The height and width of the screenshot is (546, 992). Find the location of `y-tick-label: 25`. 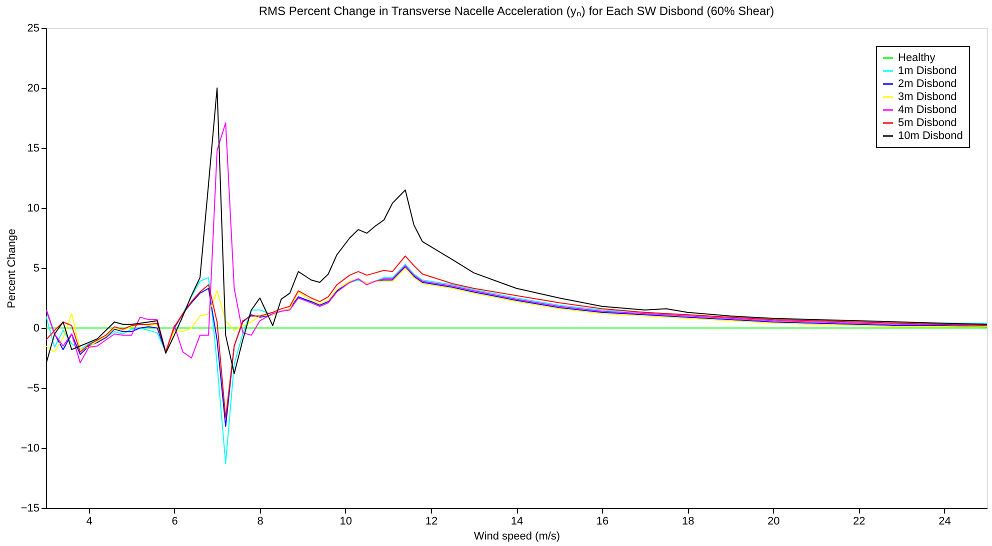

y-tick-label: 25 is located at coordinates (33, 28).